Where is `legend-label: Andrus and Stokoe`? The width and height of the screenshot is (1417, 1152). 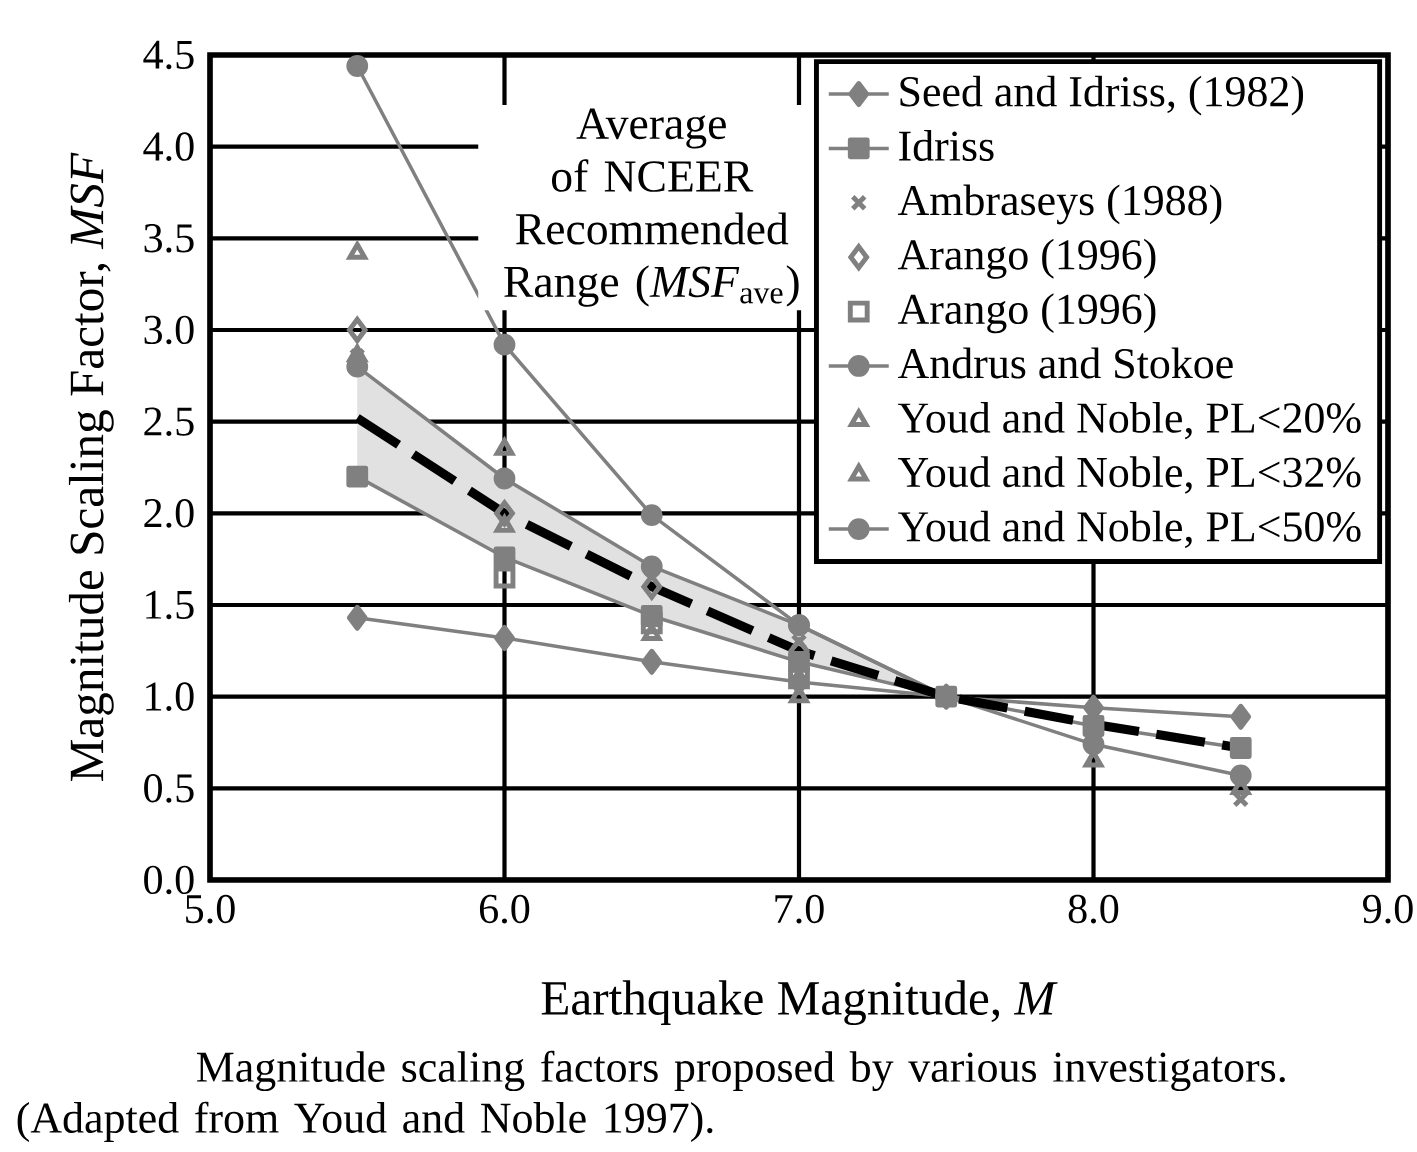
legend-label: Andrus and Stokoe is located at coordinates (1065, 363).